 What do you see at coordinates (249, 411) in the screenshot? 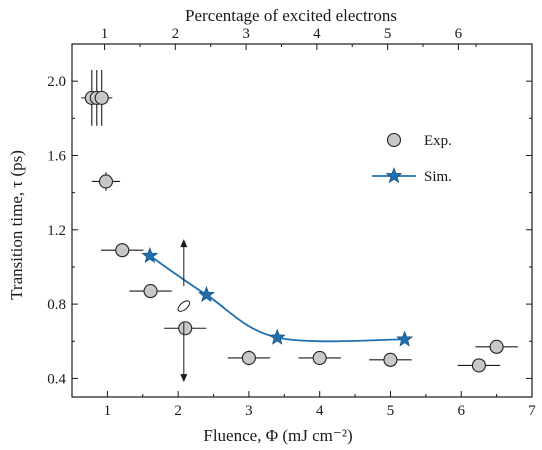
I see `x-tick-label: 3` at bounding box center [249, 411].